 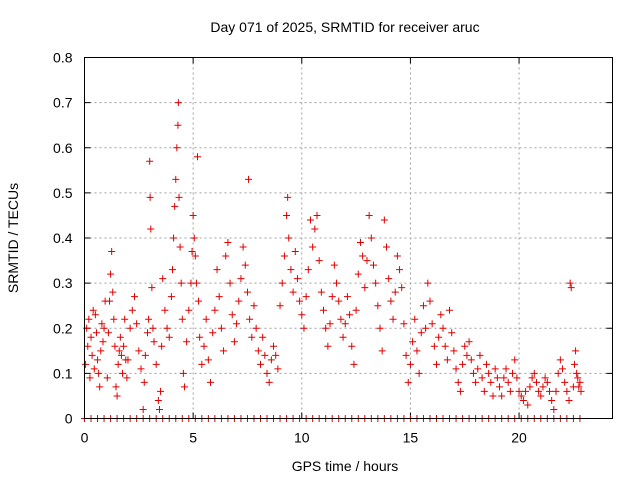 What do you see at coordinates (519, 438) in the screenshot?
I see `x-tick-label: 20` at bounding box center [519, 438].